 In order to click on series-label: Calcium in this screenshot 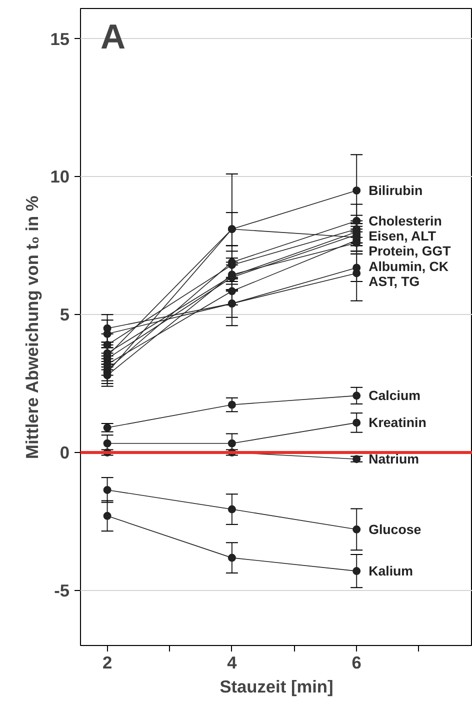, I will do `click(394, 396)`.